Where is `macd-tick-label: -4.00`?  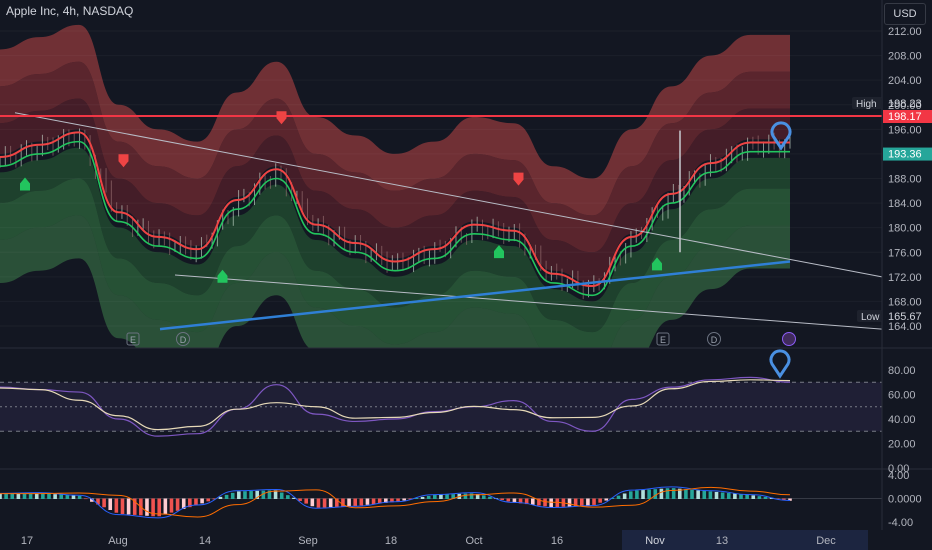
macd-tick-label: -4.00 is located at coordinates (900, 523).